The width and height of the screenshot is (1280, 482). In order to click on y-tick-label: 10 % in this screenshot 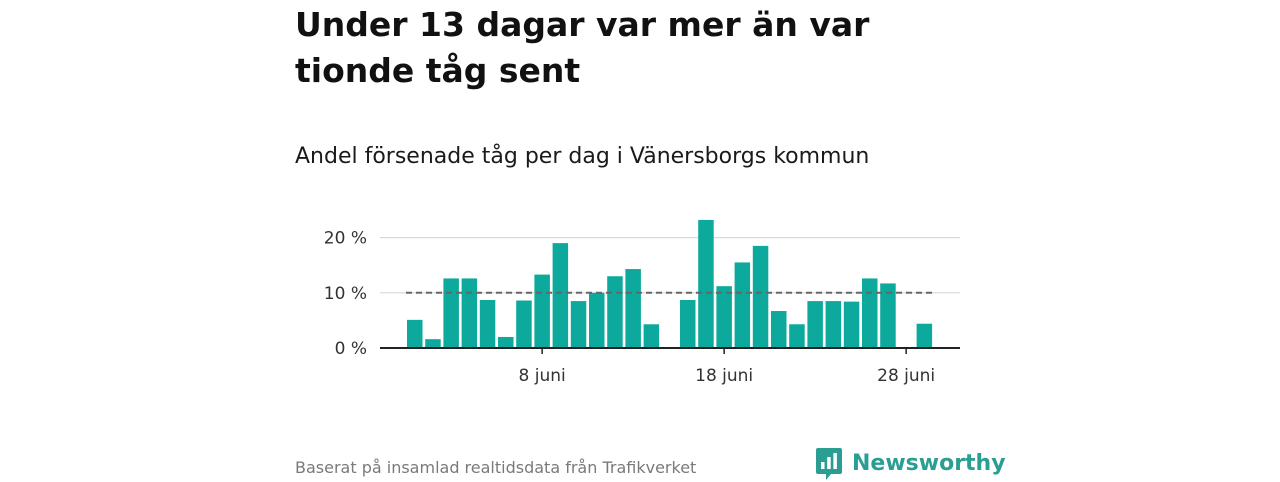, I will do `click(345, 294)`.